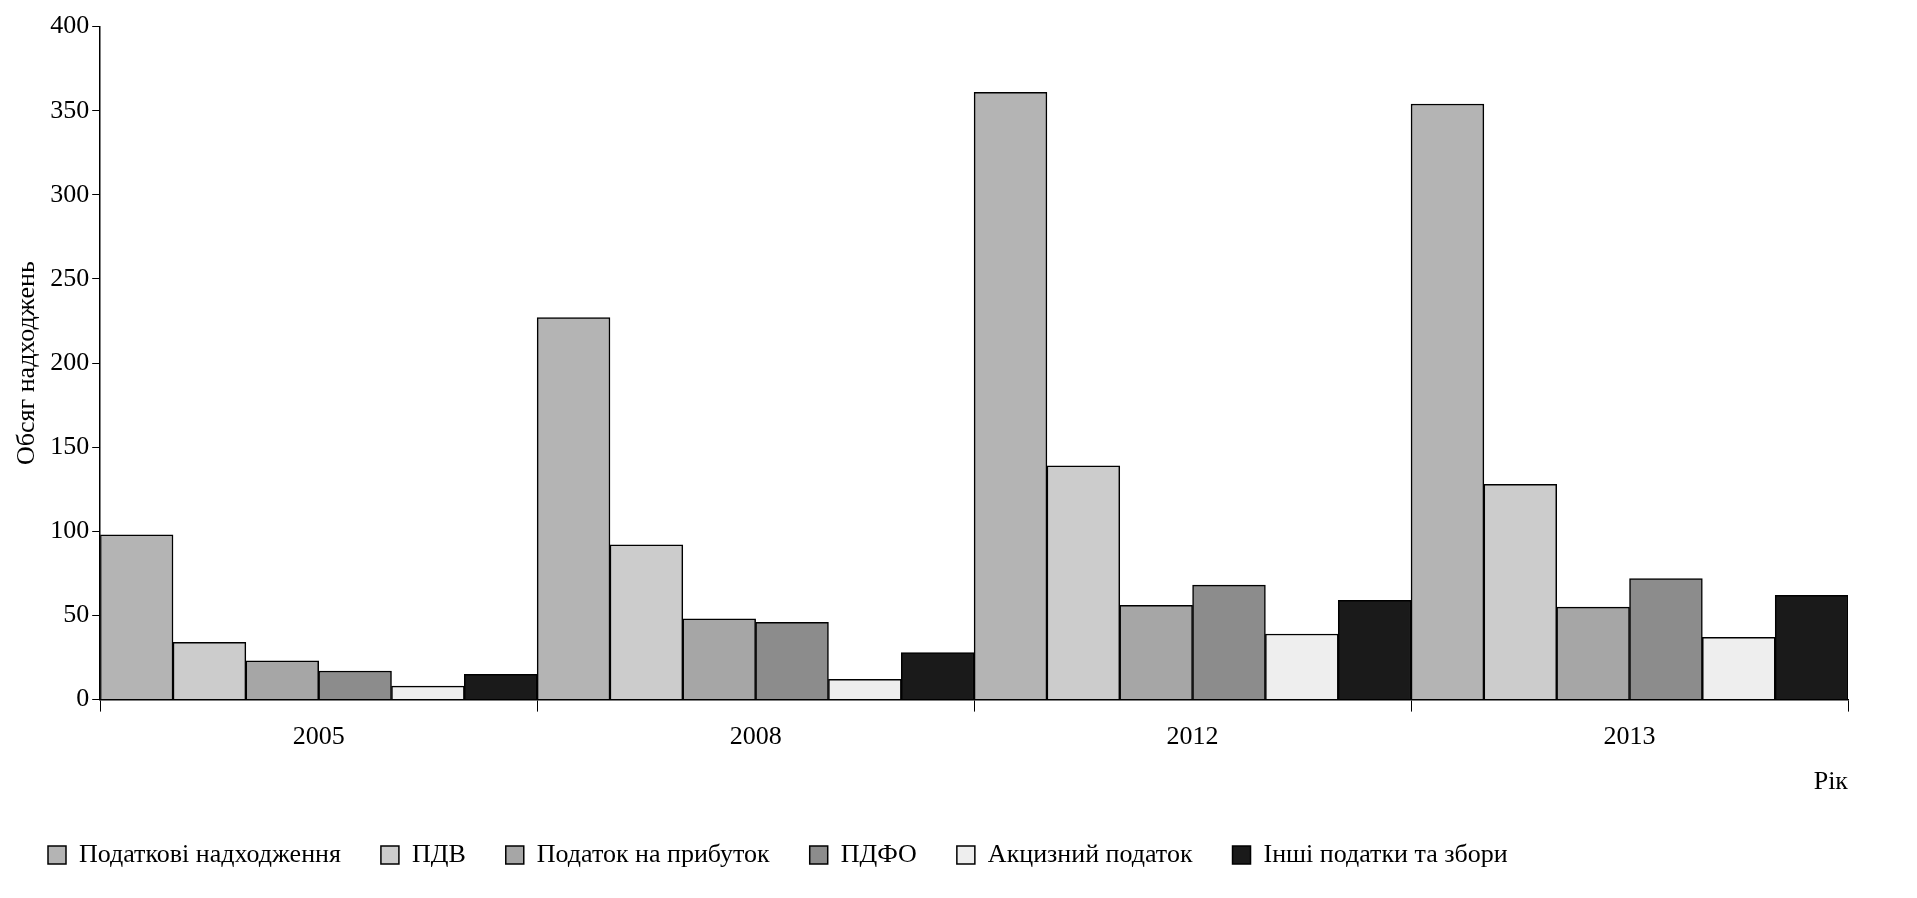  Describe the element at coordinates (70, 277) in the screenshot. I see `y-tick-label: 250` at that location.